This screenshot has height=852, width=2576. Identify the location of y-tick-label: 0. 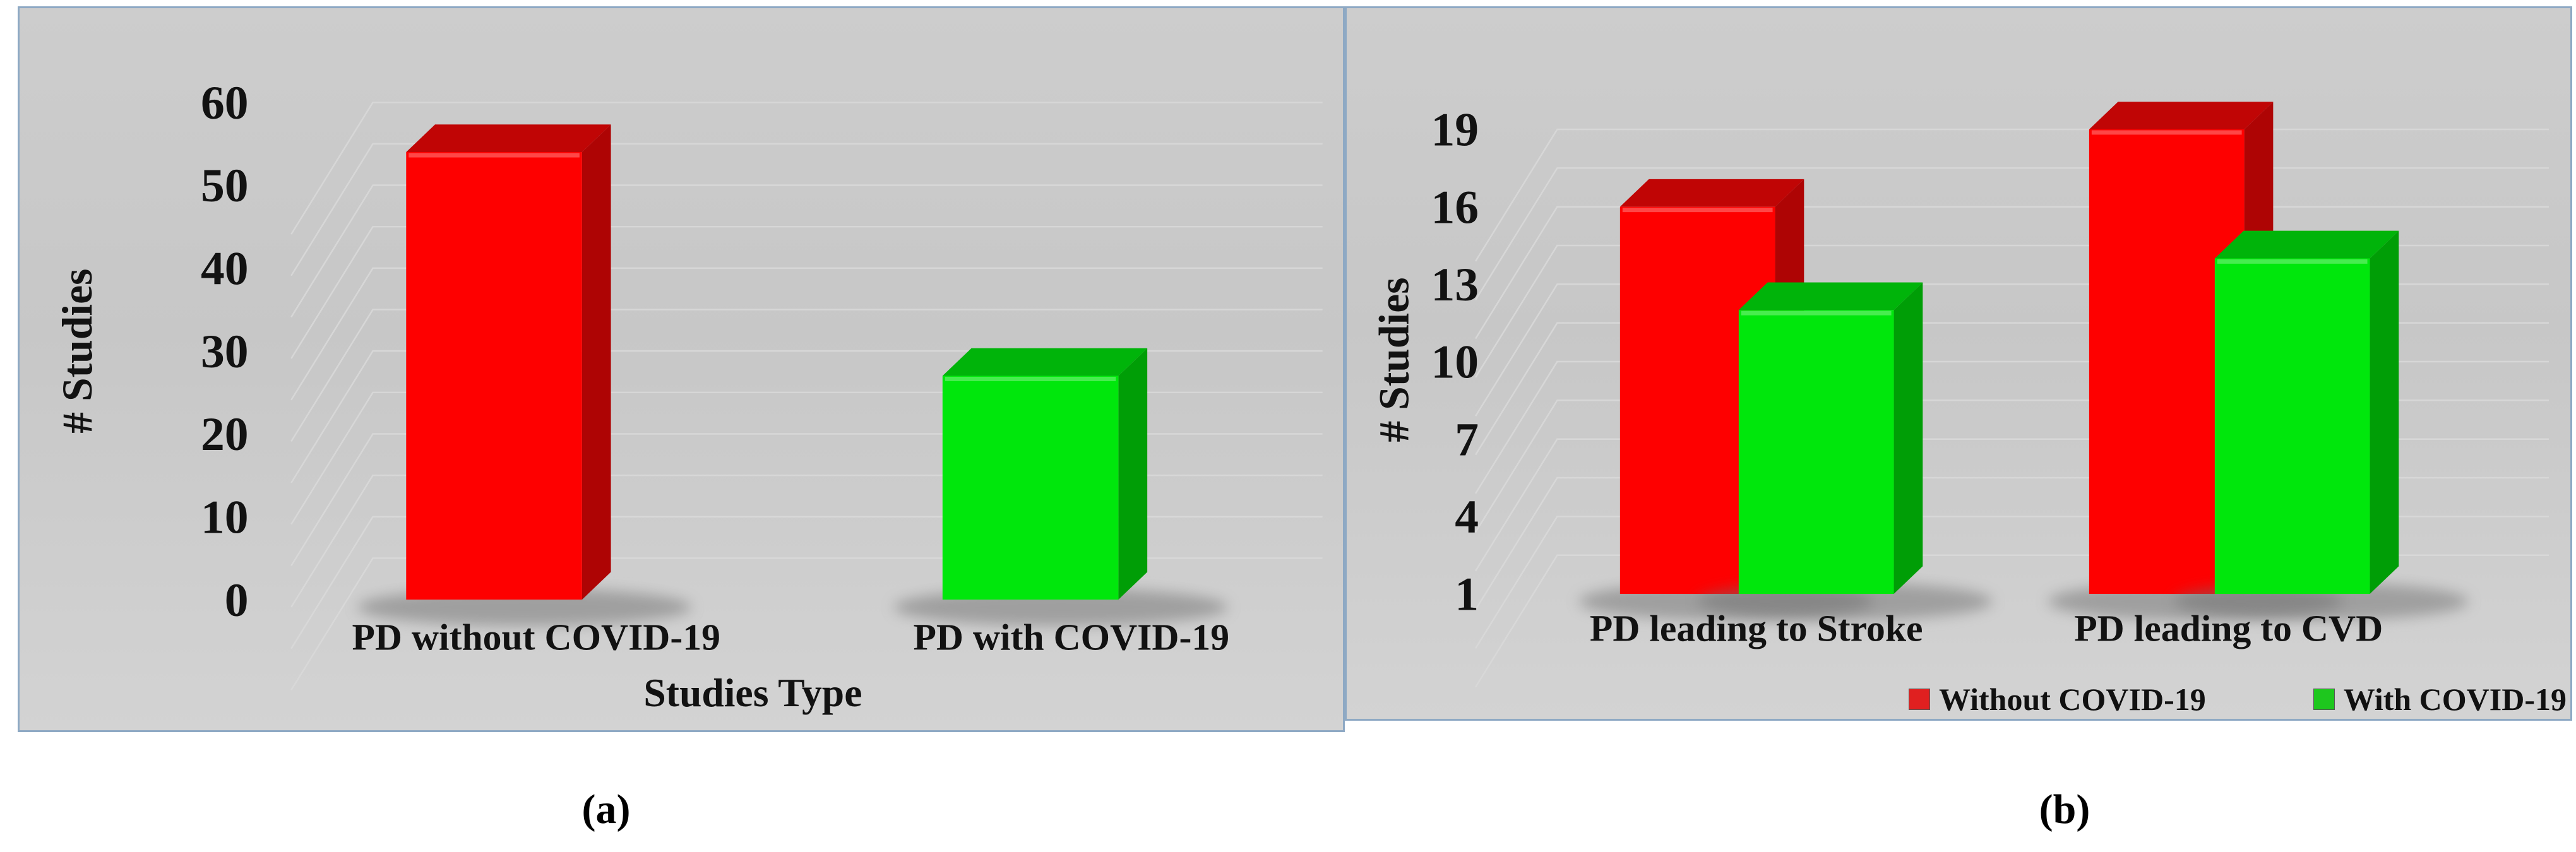
(237, 600).